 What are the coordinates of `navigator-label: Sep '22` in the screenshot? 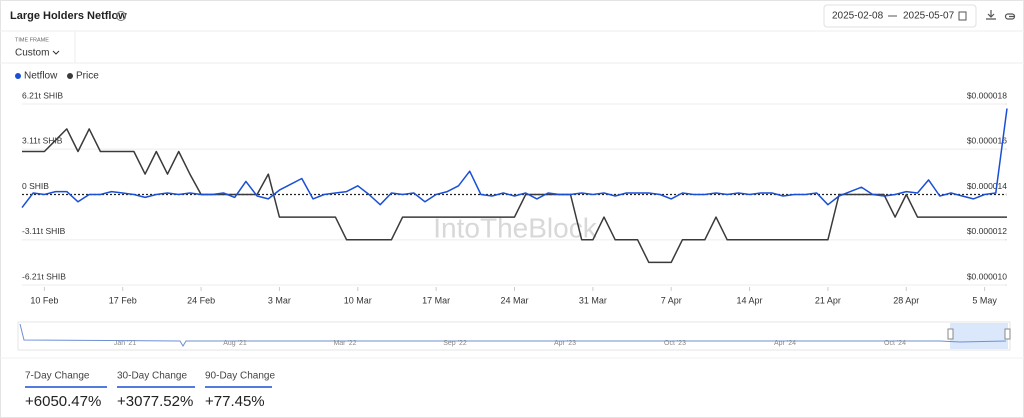 It's located at (455, 343).